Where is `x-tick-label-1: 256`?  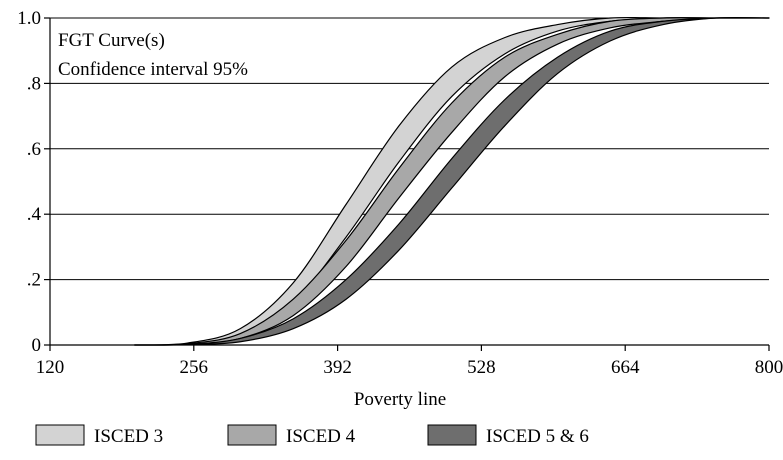 x-tick-label-1: 256 is located at coordinates (194, 367).